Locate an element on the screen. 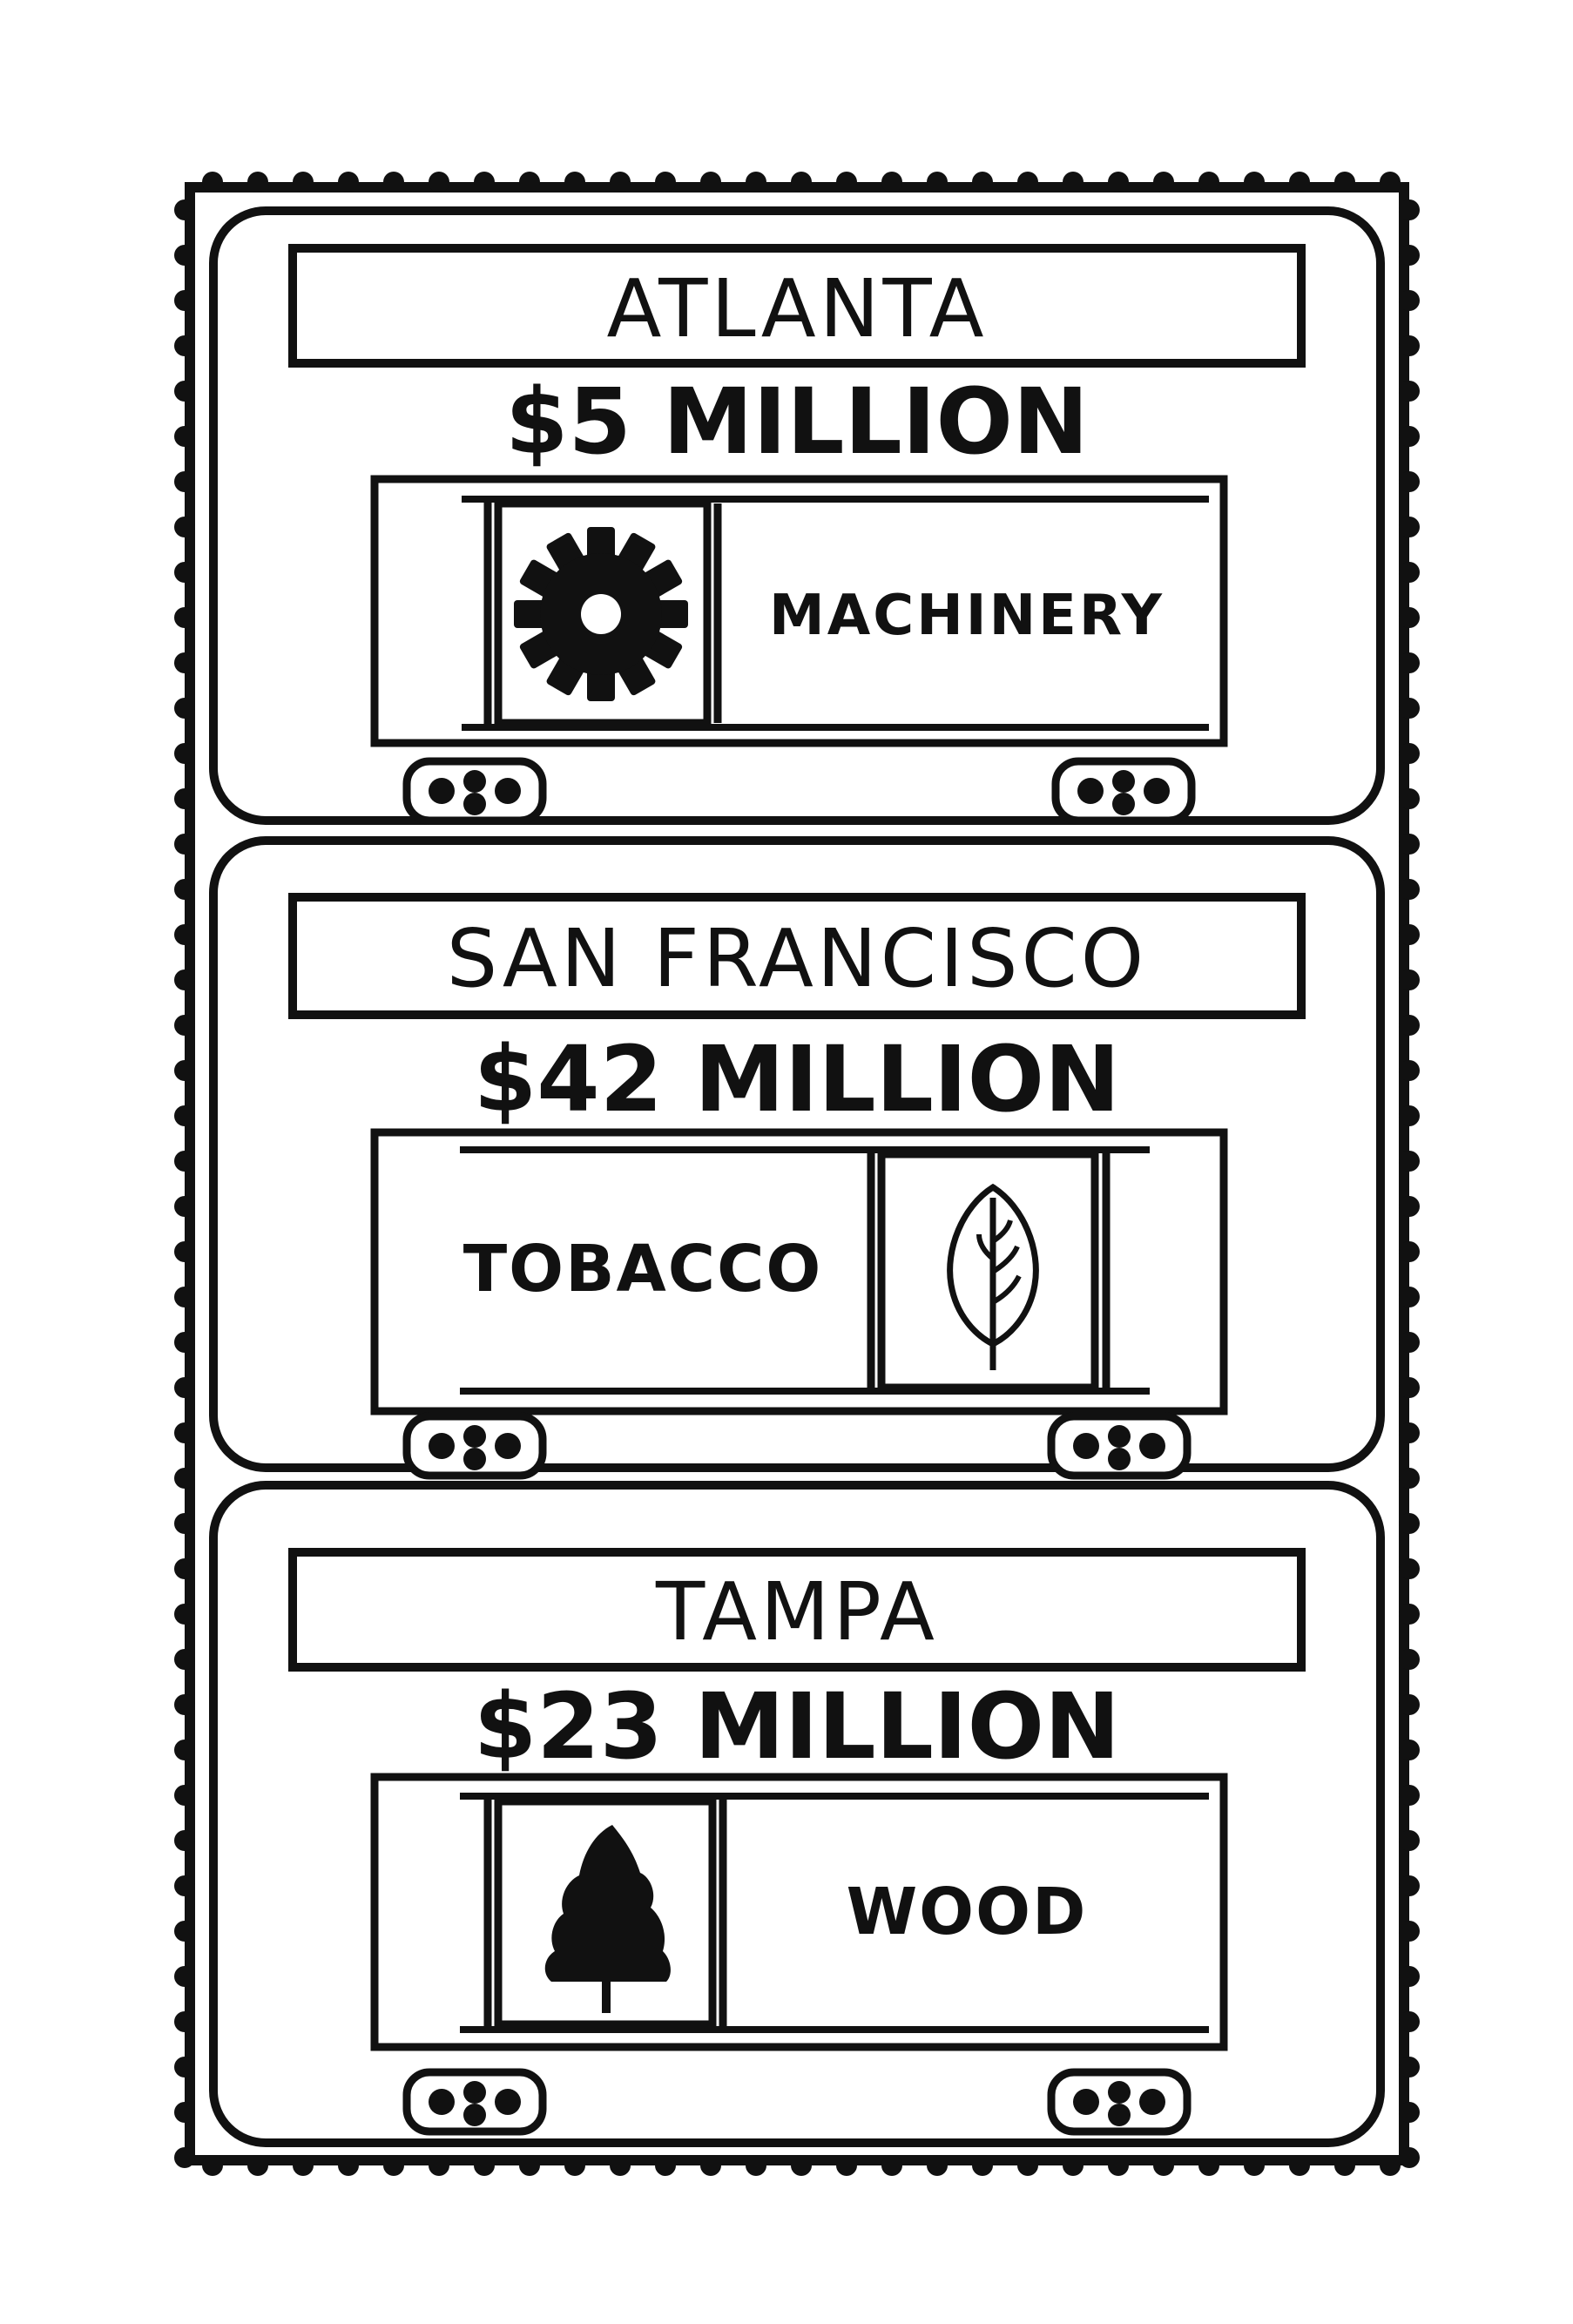 The image size is (1573, 2324). cargo-label: TOBACCO is located at coordinates (643, 1269).